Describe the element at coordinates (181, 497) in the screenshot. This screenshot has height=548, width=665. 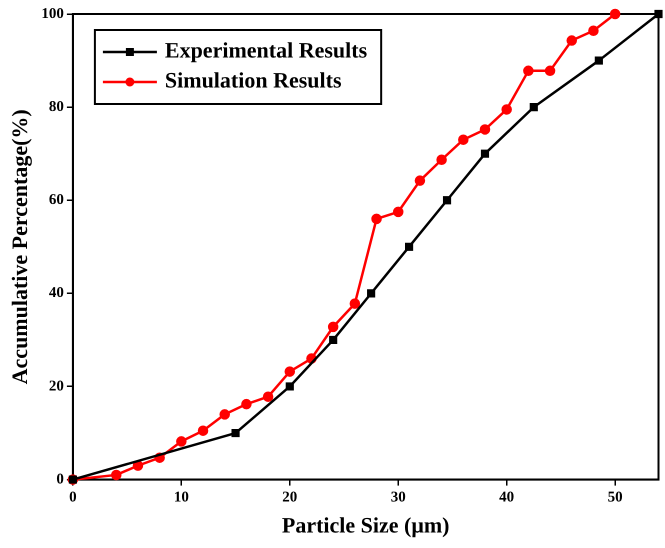
I see `x-tick-label: 10` at that location.